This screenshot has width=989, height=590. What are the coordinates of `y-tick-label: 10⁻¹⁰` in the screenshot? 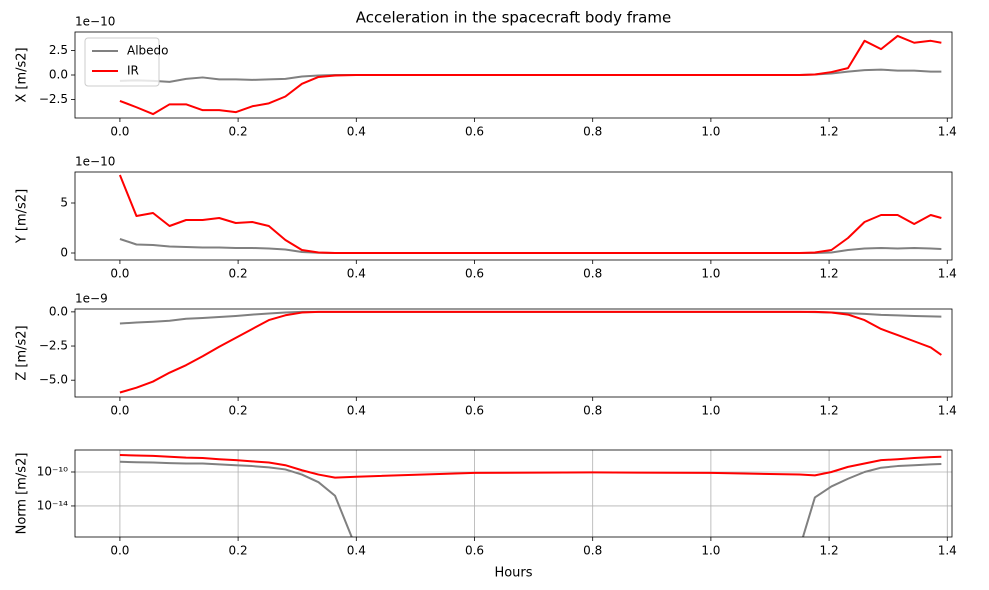 It's located at (52, 471).